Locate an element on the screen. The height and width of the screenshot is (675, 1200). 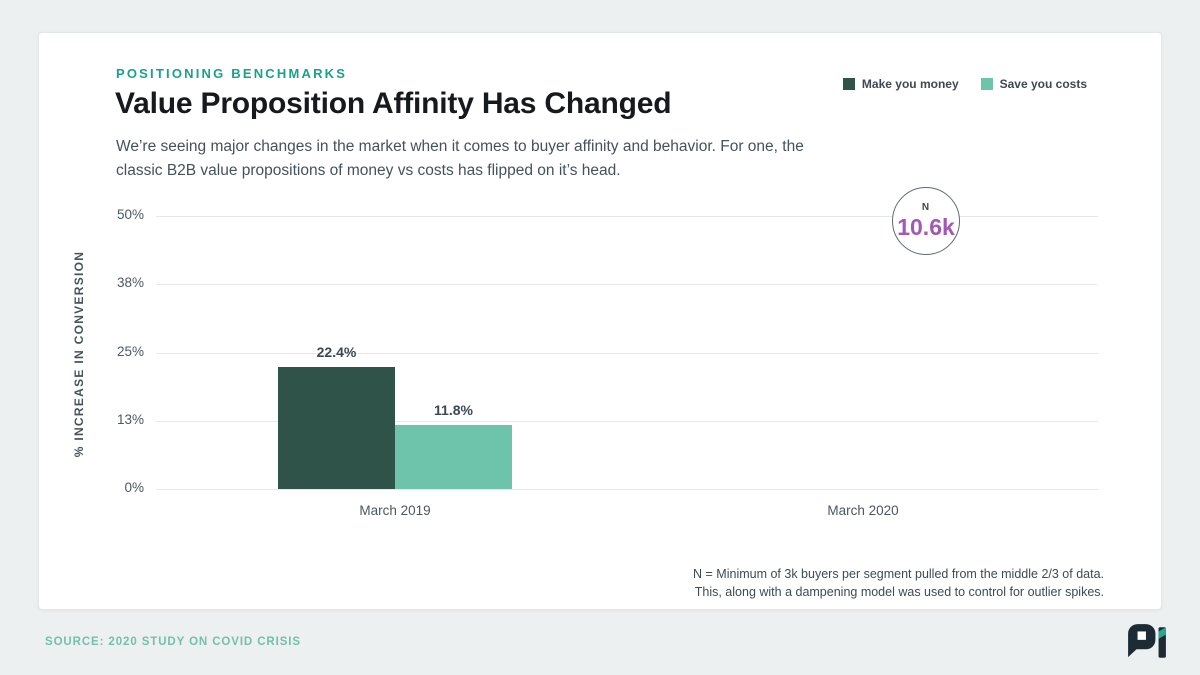
legend-swatch-light-icon is located at coordinates (986, 84).